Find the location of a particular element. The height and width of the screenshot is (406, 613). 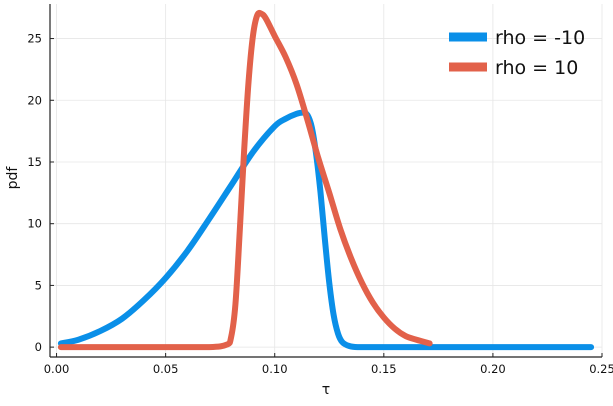

legend-label: rho = -10 is located at coordinates (540, 38).